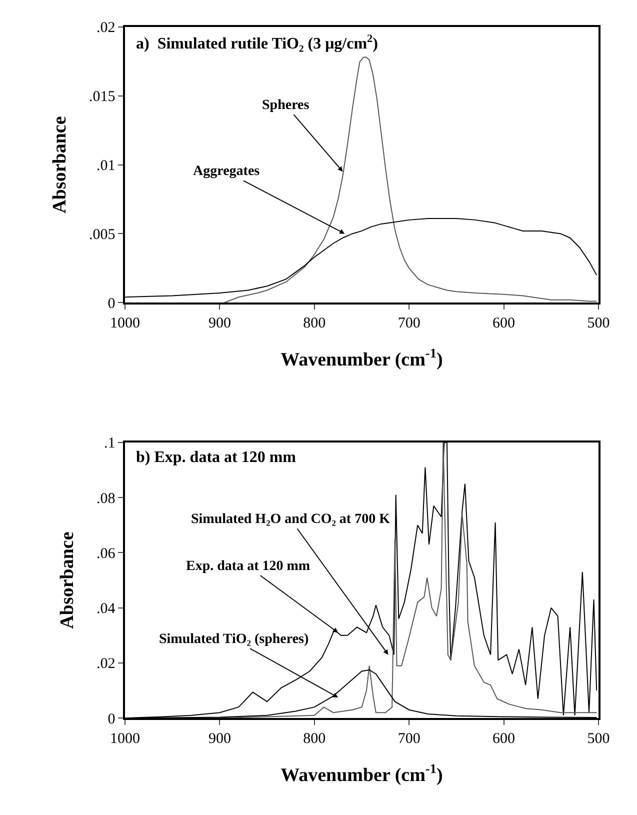 This screenshot has width=637, height=815. I want to click on annotation: Aggregates, so click(226, 171).